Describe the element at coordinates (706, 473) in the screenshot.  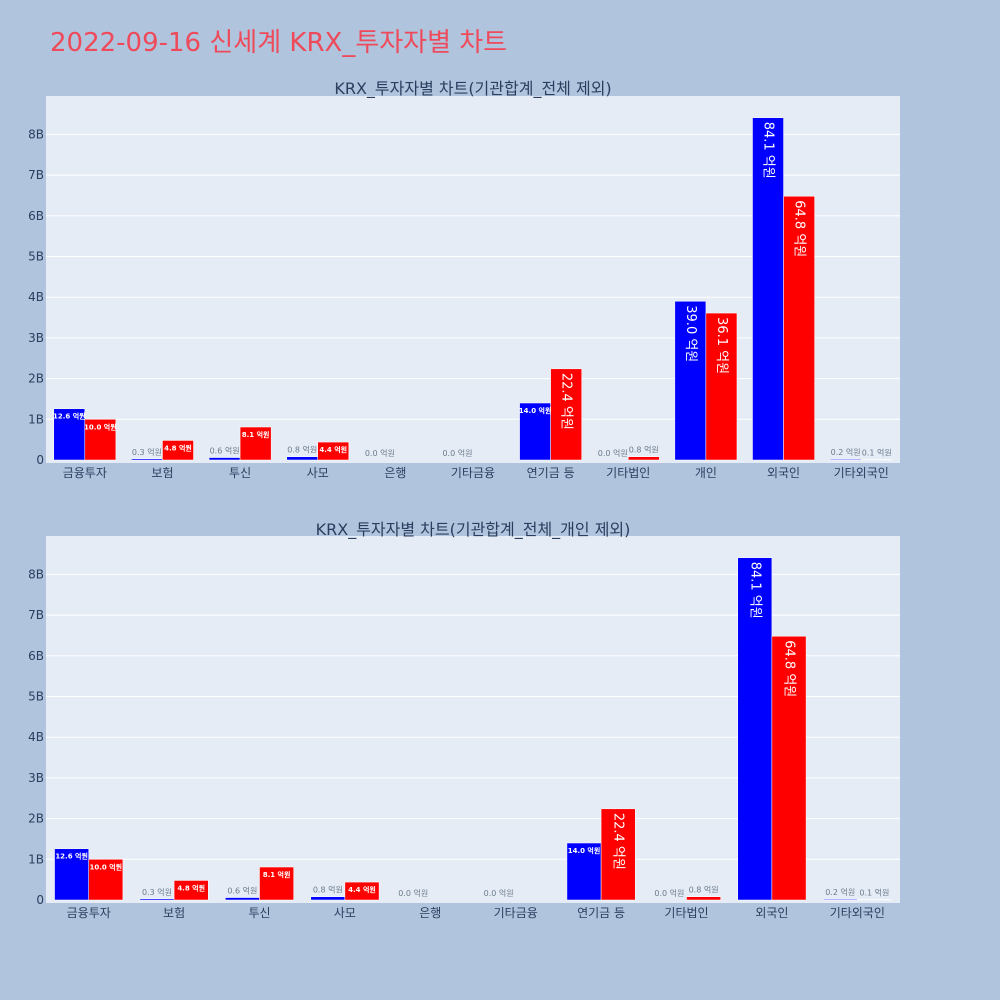
I see `x-tick-label: 개인` at that location.